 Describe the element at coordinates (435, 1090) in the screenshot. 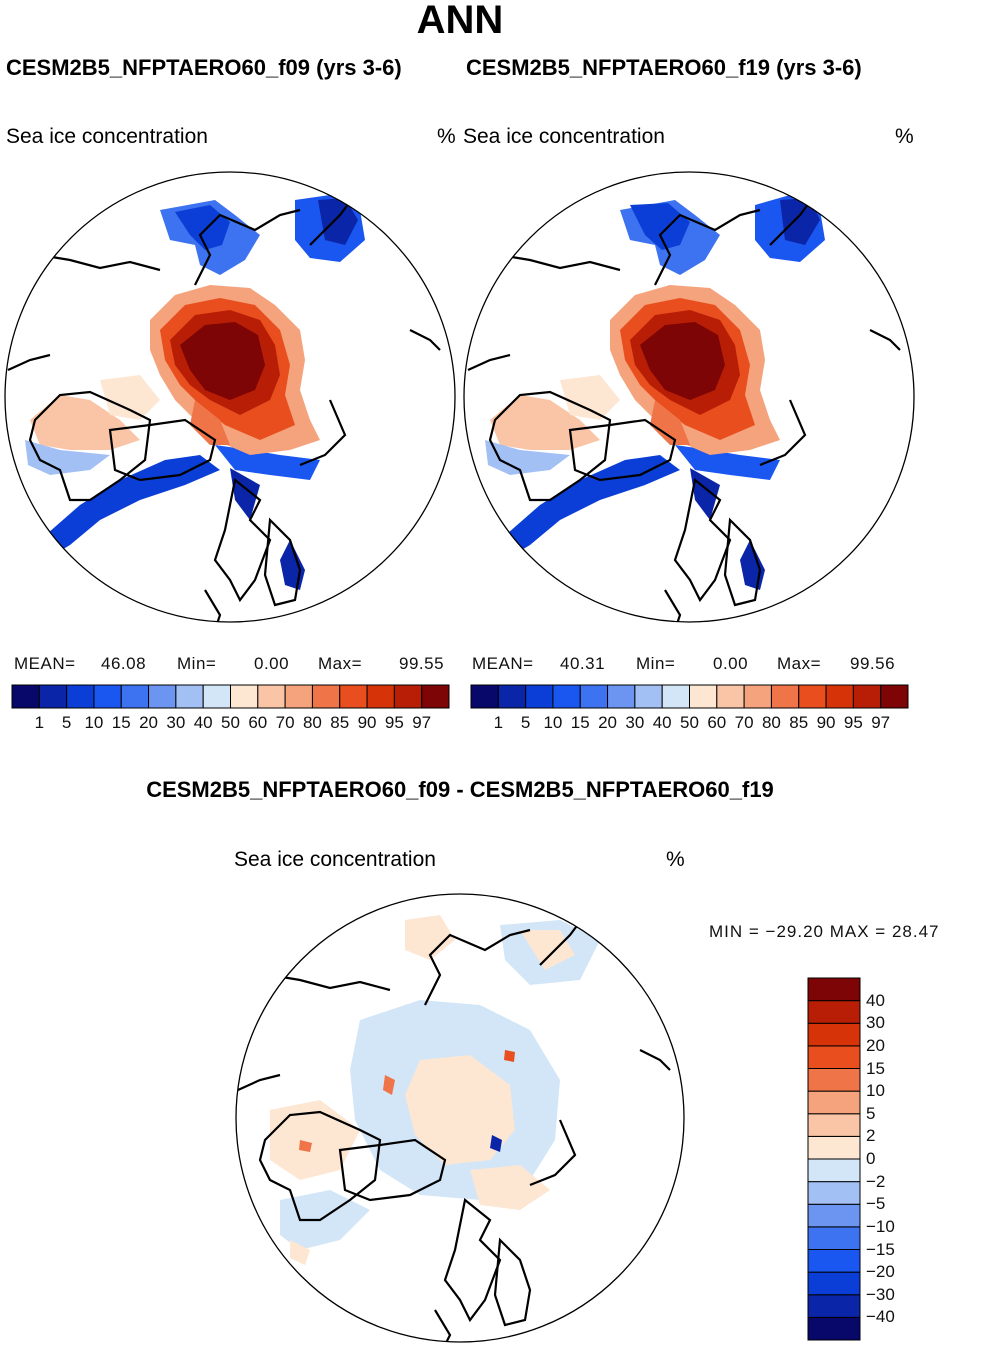

I see `diff-field` at that location.